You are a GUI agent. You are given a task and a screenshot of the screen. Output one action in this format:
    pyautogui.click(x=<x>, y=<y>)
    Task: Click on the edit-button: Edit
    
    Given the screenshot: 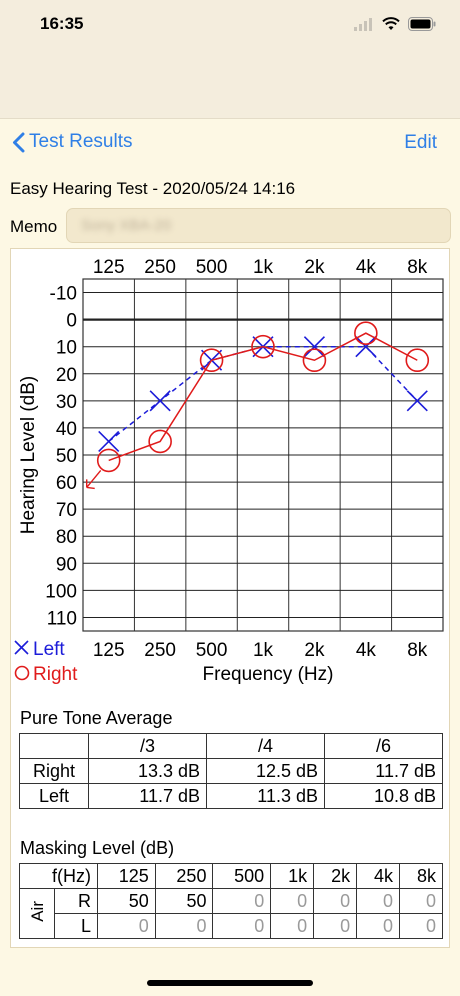 What is the action you would take?
    pyautogui.click(x=420, y=142)
    